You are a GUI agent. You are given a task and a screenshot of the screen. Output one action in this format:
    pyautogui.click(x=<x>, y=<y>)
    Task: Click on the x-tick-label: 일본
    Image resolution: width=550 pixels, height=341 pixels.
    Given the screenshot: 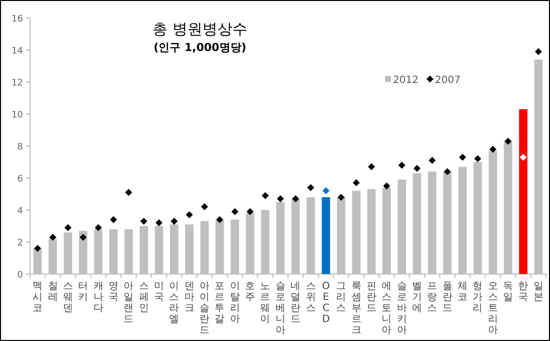 What is the action you would take?
    pyautogui.click(x=538, y=292)
    